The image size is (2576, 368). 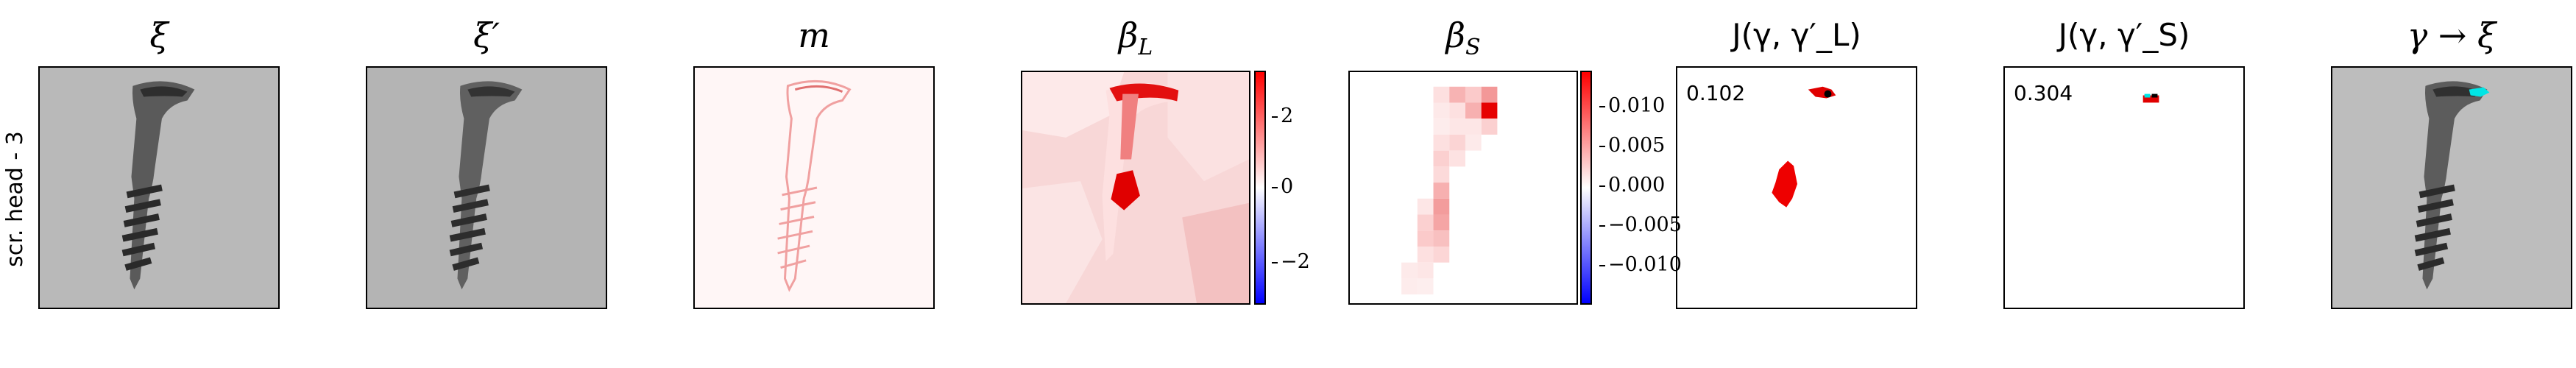 I want to click on panel-title-jaccard-l: J(γ, γ′_L), so click(x=1797, y=35).